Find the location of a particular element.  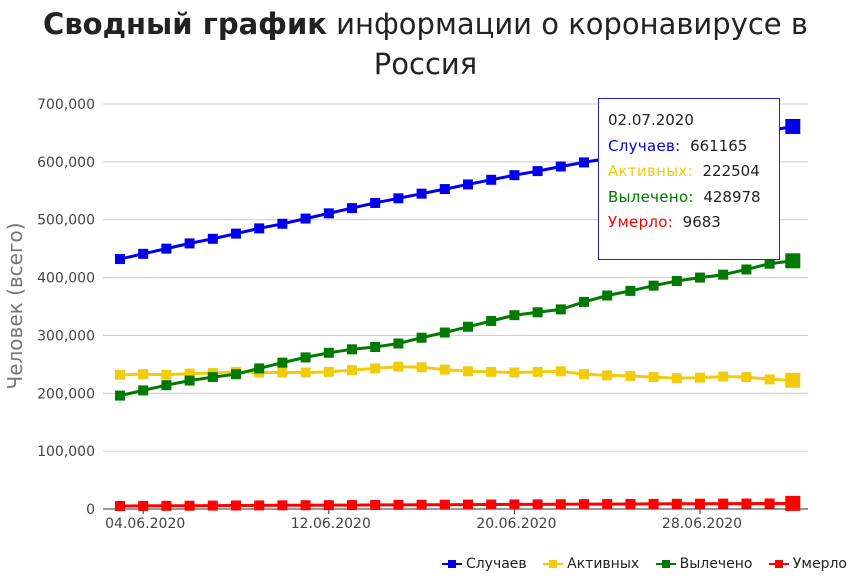

x-tick-label: 20.06.2020 is located at coordinates (516, 524).